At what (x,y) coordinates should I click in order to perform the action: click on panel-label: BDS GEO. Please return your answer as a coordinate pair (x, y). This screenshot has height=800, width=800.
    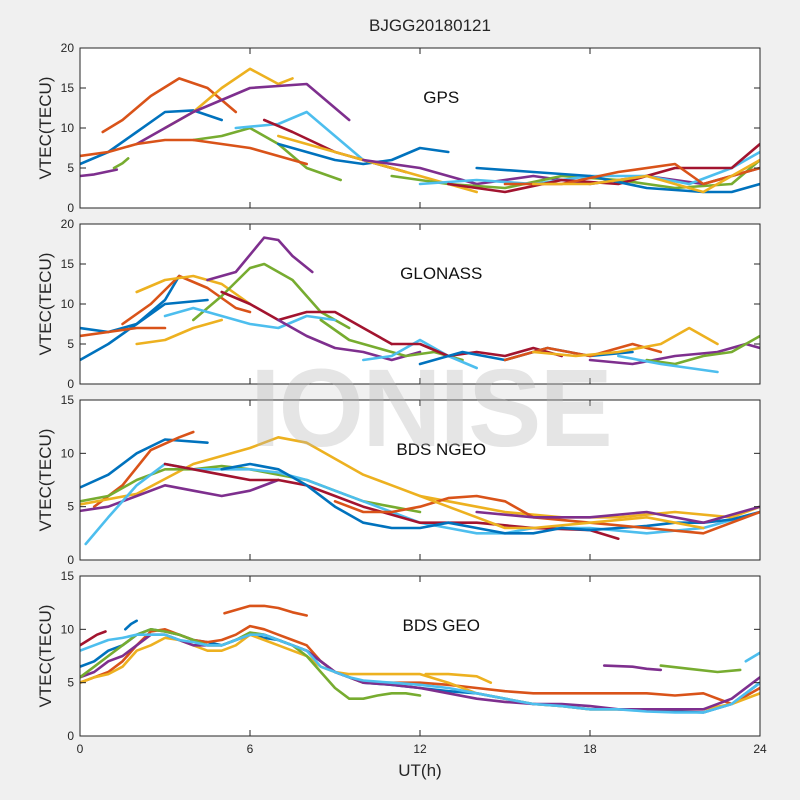
    Looking at the image, I should click on (441, 625).